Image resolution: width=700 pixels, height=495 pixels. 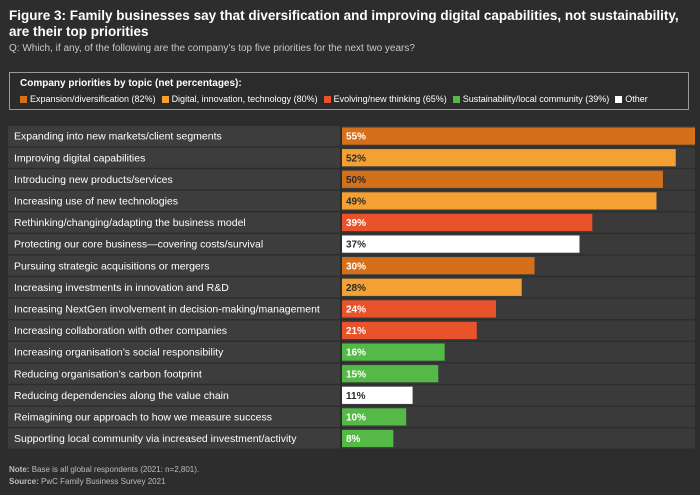 I want to click on legend-label-sustainability: Sustainability/local community (39%), so click(x=536, y=99).